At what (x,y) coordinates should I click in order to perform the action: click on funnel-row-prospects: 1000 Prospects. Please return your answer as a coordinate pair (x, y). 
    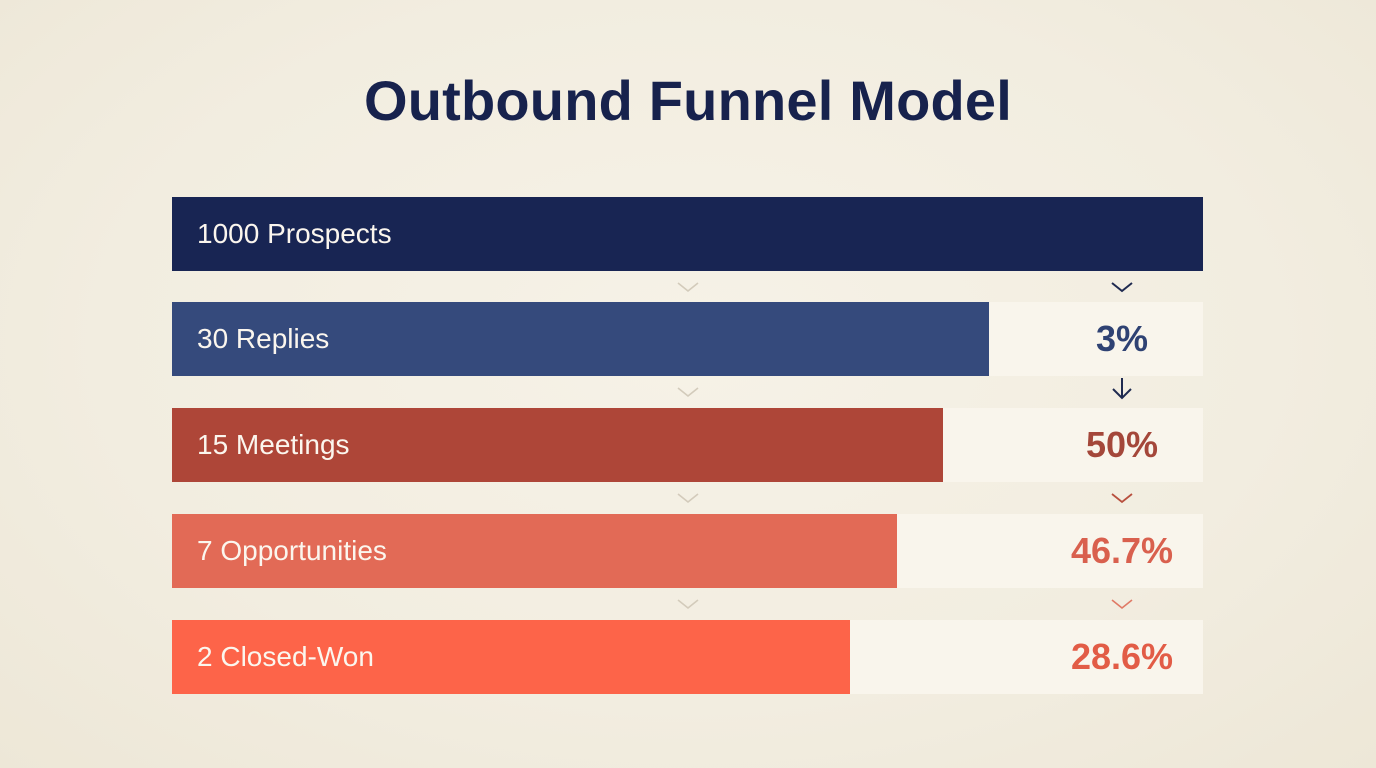
    Looking at the image, I should click on (687, 234).